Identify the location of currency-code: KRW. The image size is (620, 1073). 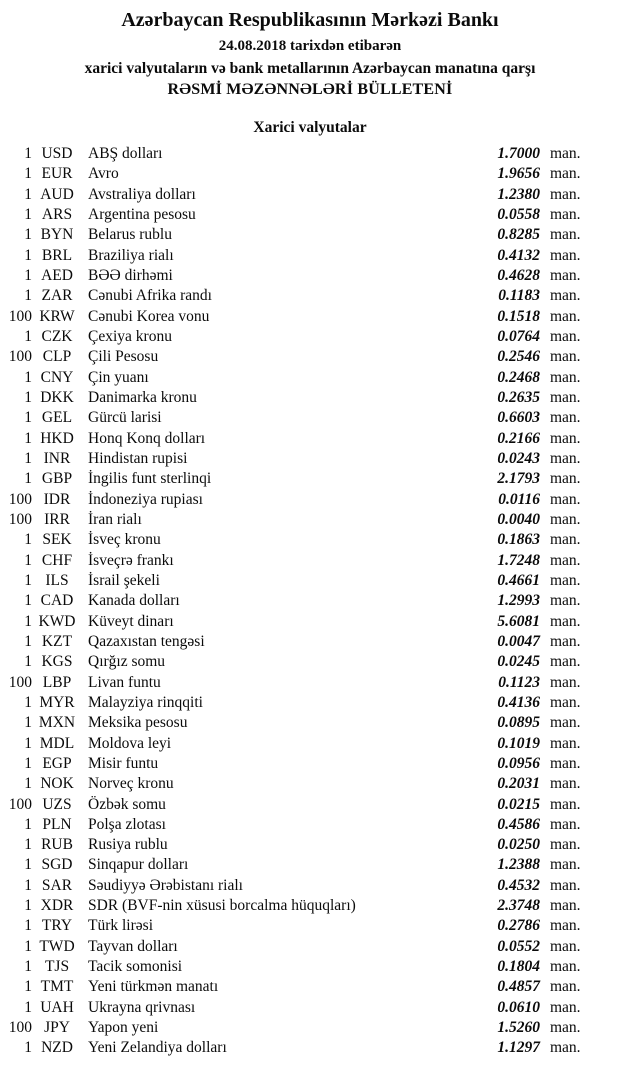
(57, 316).